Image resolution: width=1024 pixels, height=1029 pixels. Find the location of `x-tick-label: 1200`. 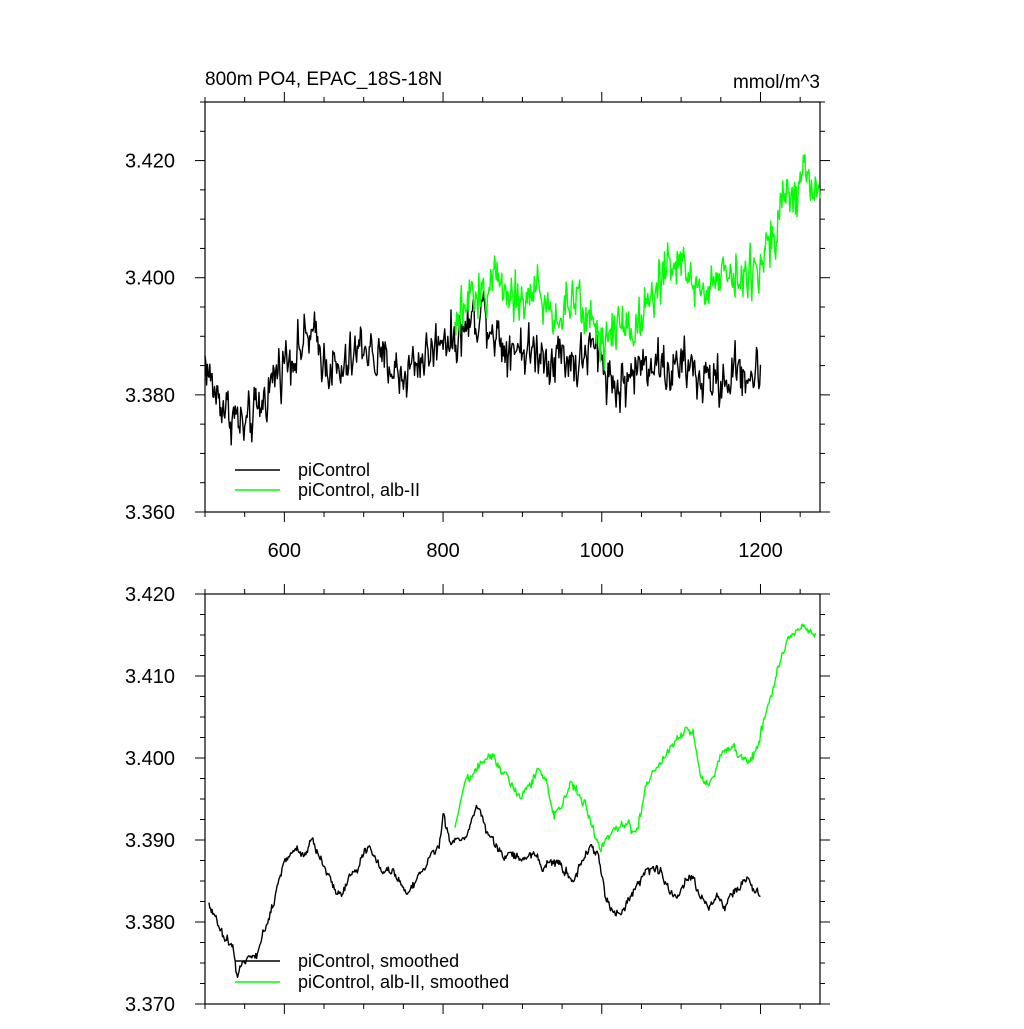

x-tick-label: 1200 is located at coordinates (760, 551).